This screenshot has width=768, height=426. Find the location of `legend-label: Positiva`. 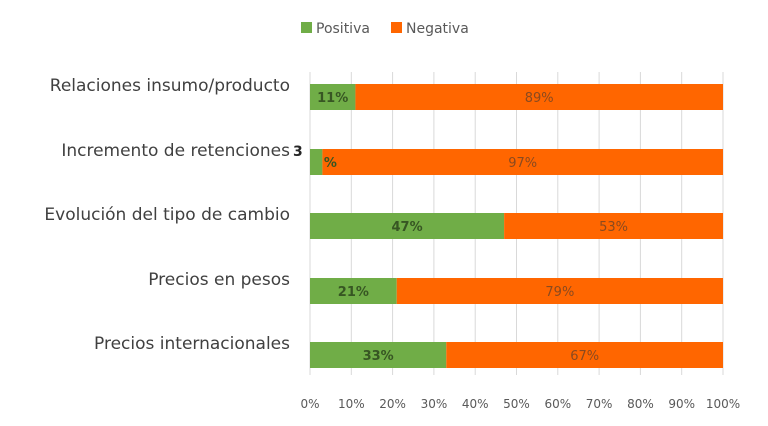

legend-label: Positiva is located at coordinates (343, 29).